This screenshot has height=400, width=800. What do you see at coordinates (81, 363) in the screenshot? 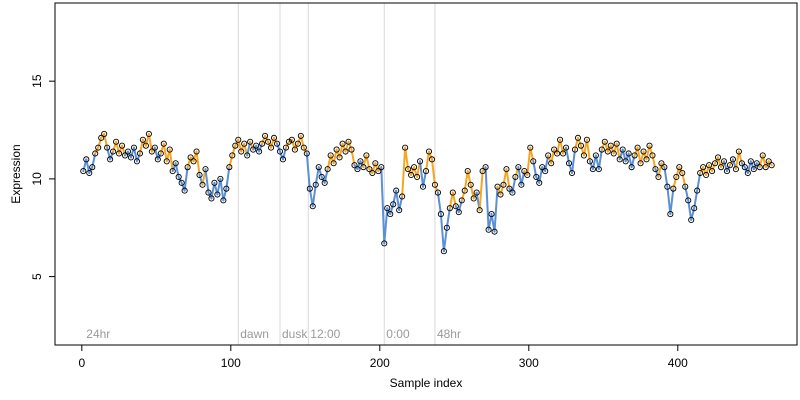
I see `x-tick-label: 0` at bounding box center [81, 363].